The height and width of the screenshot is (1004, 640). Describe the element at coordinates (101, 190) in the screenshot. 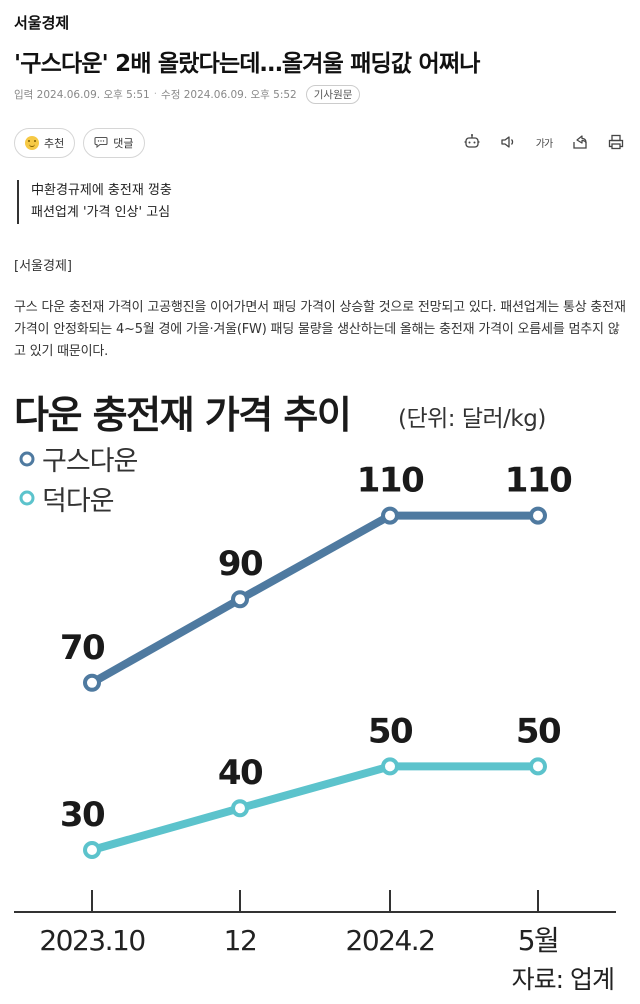

I see `summary-line: 中환경규제에 충전재 껑충` at that location.